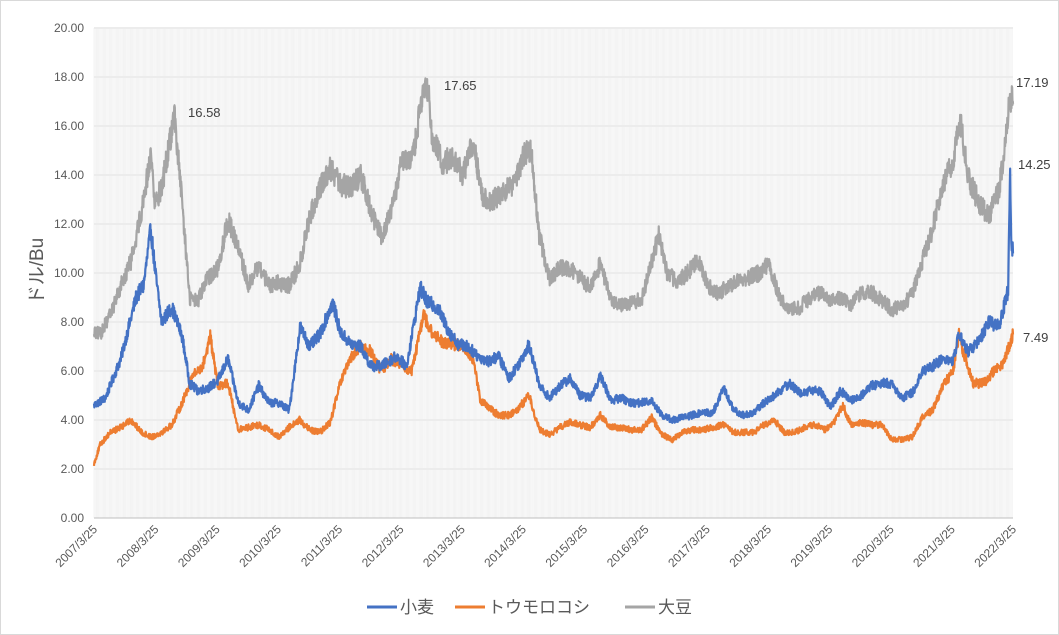  What do you see at coordinates (505, 546) in the screenshot?
I see `x-tick-label: 2014/3/25` at bounding box center [505, 546].